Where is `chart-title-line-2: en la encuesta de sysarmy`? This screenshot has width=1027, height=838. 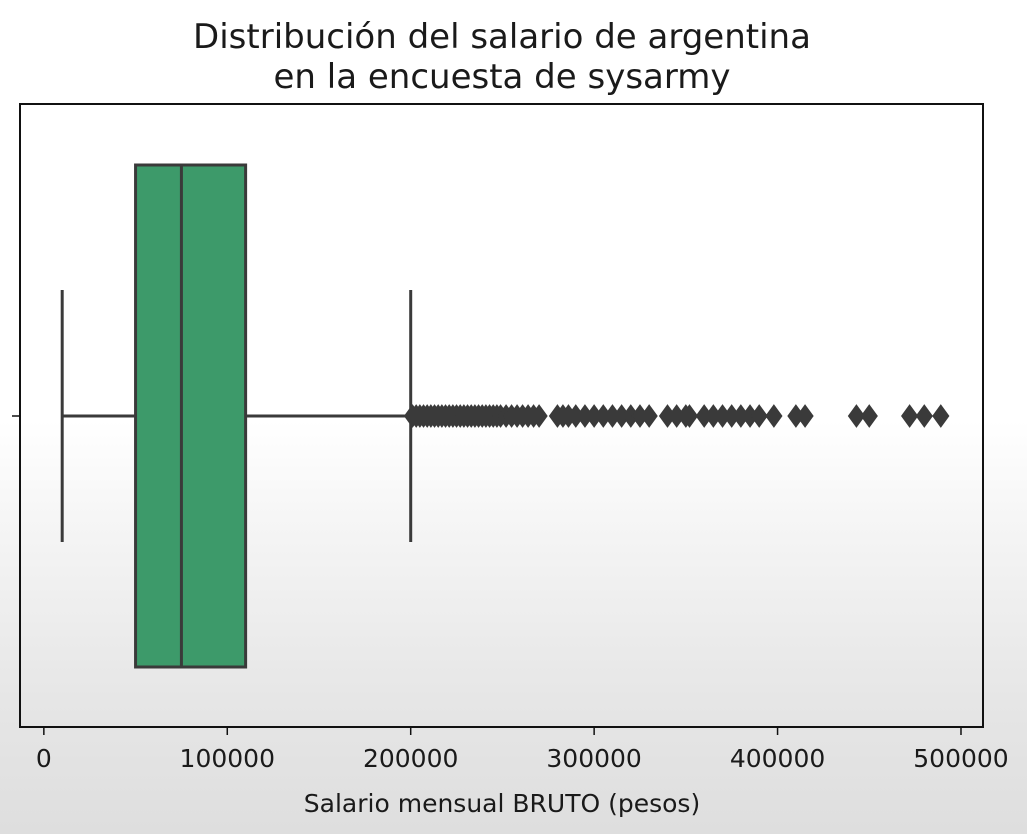 chart-title-line-2: en la encuesta de sysarmy is located at coordinates (502, 77).